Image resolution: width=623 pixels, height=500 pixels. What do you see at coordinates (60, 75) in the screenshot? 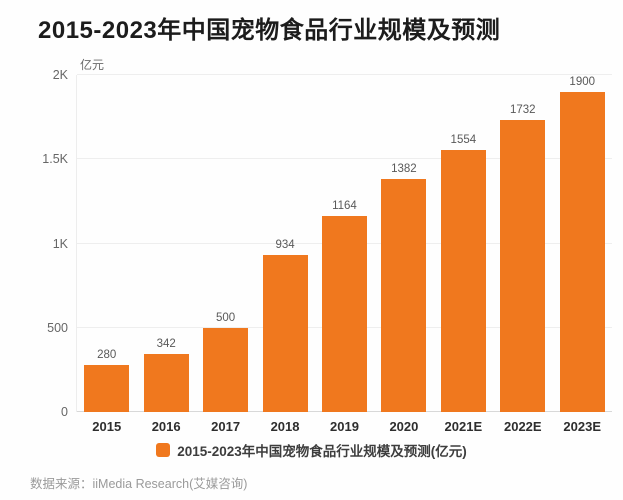
I see `y-tick-label-2K: 2K` at bounding box center [60, 75].